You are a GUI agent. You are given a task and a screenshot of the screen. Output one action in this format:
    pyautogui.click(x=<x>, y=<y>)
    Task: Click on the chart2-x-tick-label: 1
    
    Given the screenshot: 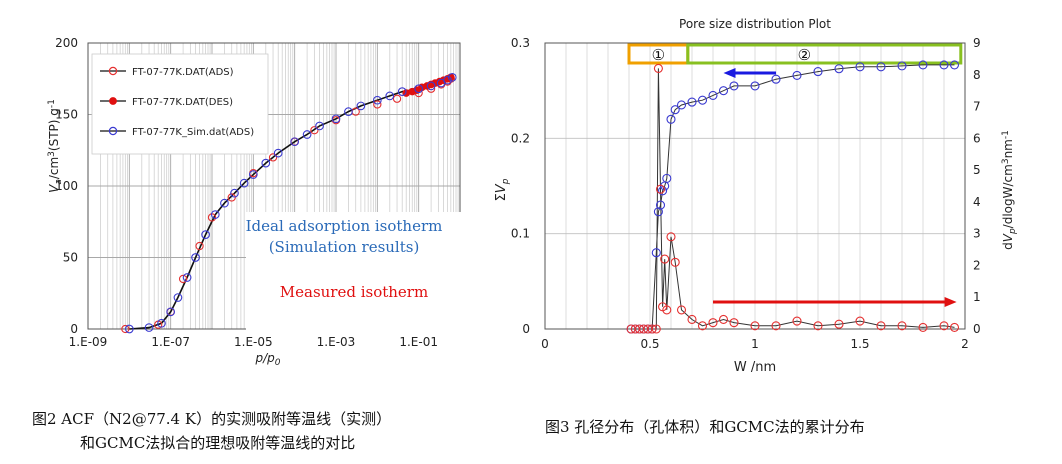 What is the action you would take?
    pyautogui.click(x=755, y=344)
    